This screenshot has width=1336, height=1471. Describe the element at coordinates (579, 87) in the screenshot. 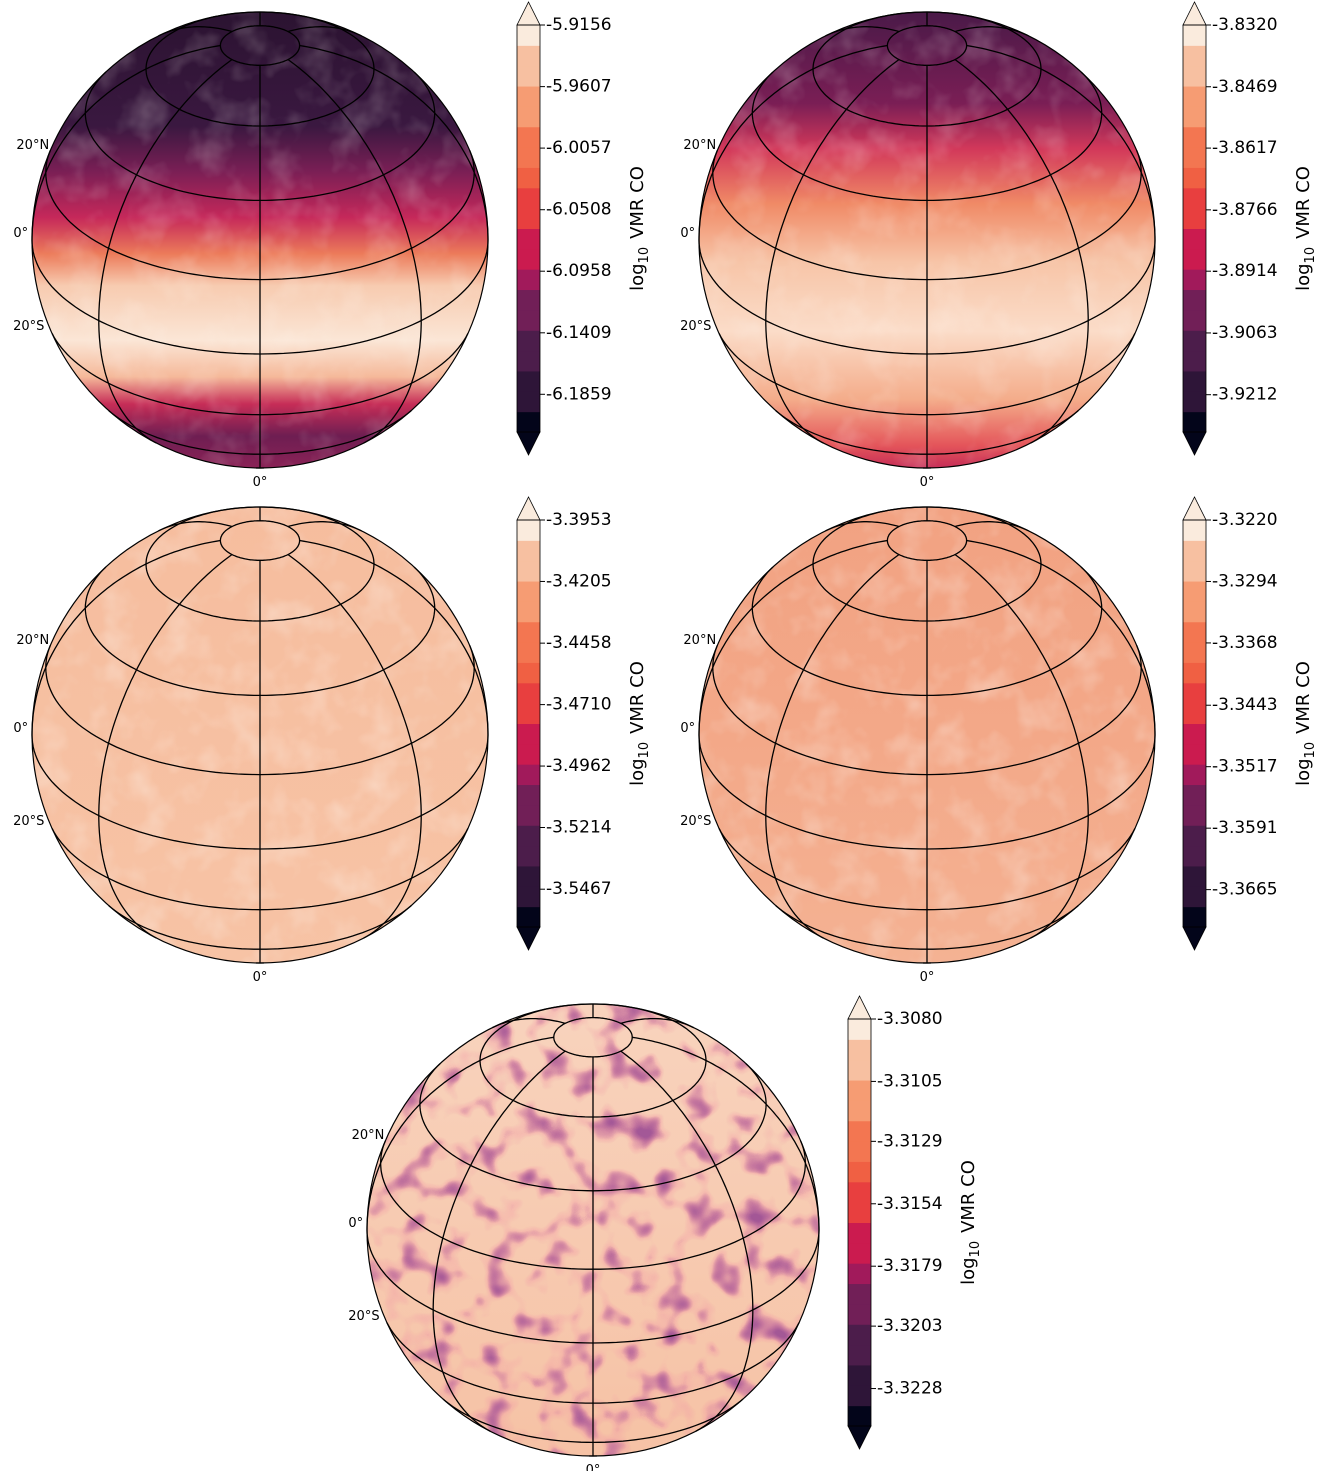

I see `colorbar-tick-label: -5.9607` at that location.